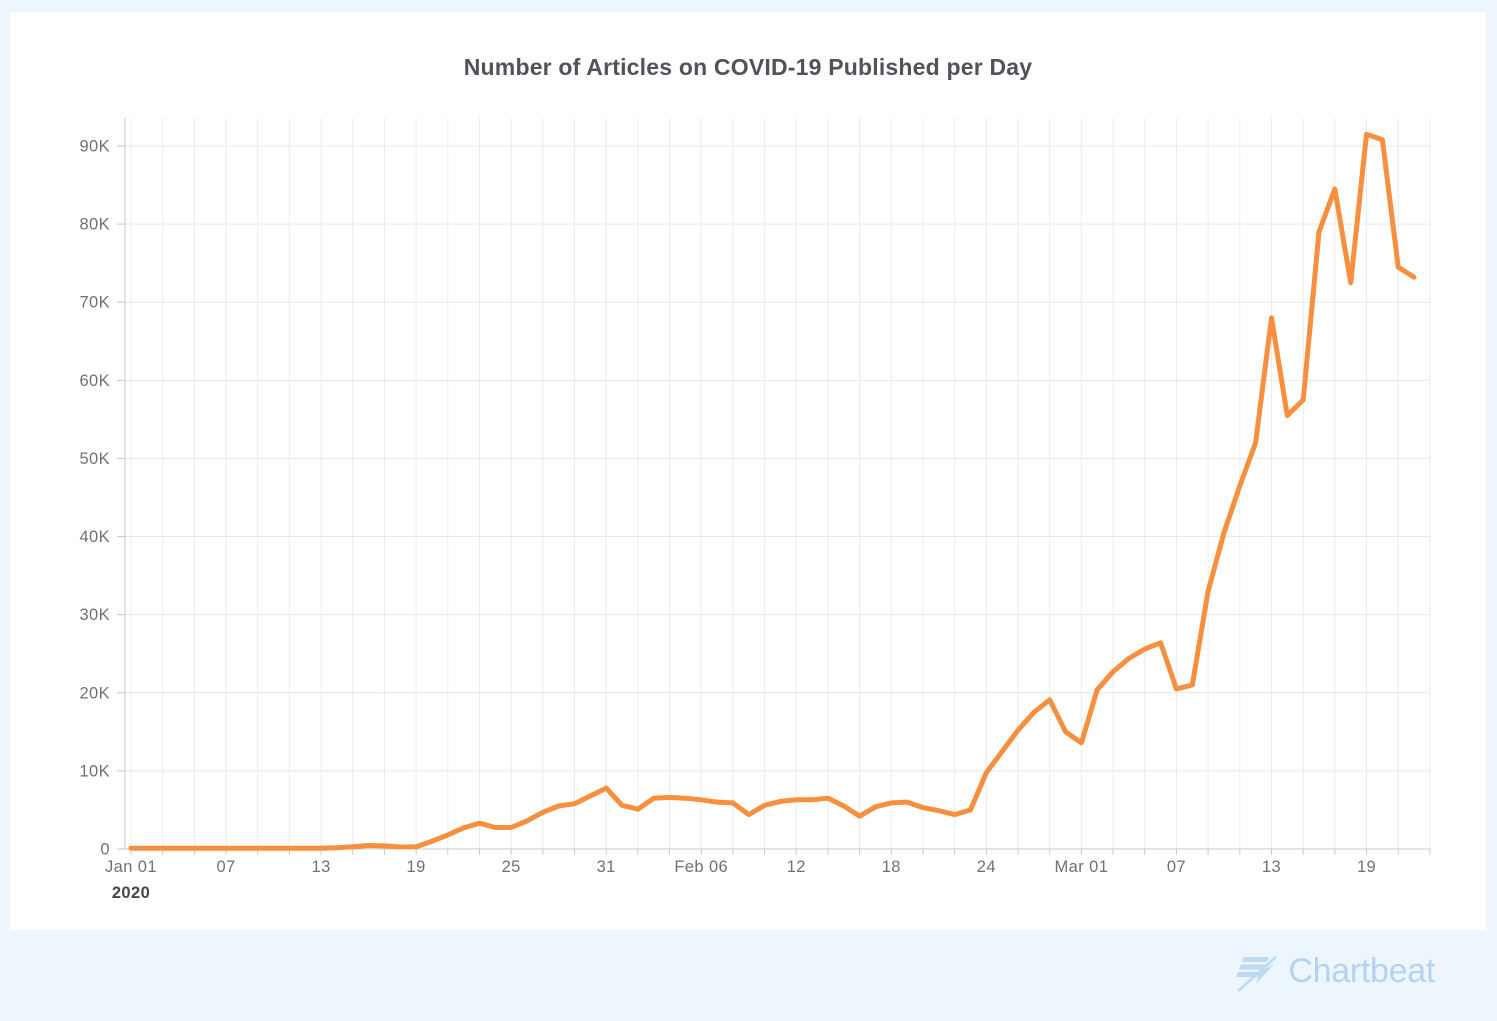  What do you see at coordinates (1361, 971) in the screenshot?
I see `chartbeat-logo-text: Chartbeat` at bounding box center [1361, 971].